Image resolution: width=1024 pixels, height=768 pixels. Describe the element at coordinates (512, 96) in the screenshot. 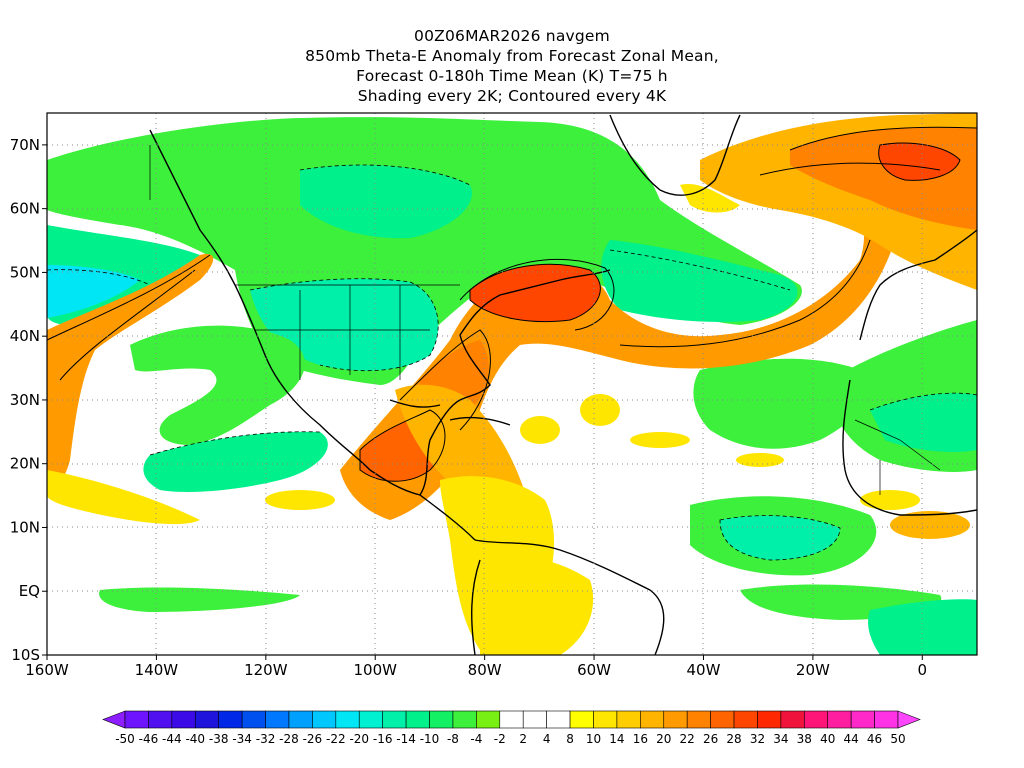

I see `title-shading-info: Shading every 2K; Contoured every 4K` at that location.